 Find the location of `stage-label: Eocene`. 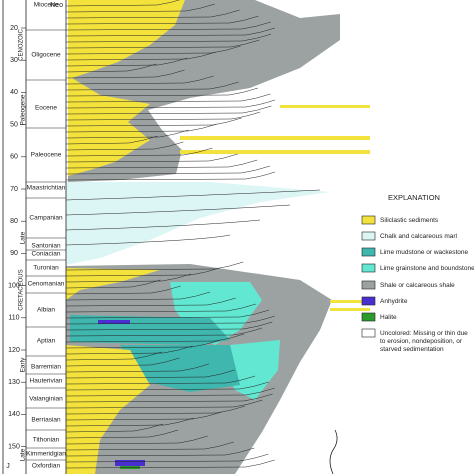

stage-label: Eocene is located at coordinates (46, 108).